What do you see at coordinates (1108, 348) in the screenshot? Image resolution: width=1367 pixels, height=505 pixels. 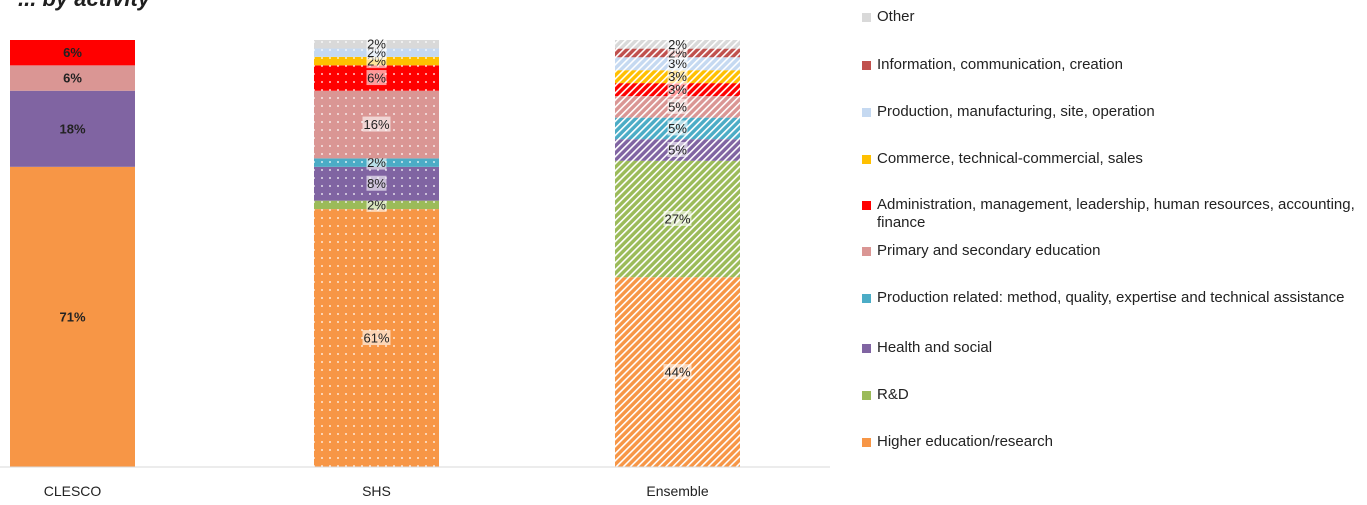 I see `legend-item-health-and-social: Health and social` at bounding box center [1108, 348].